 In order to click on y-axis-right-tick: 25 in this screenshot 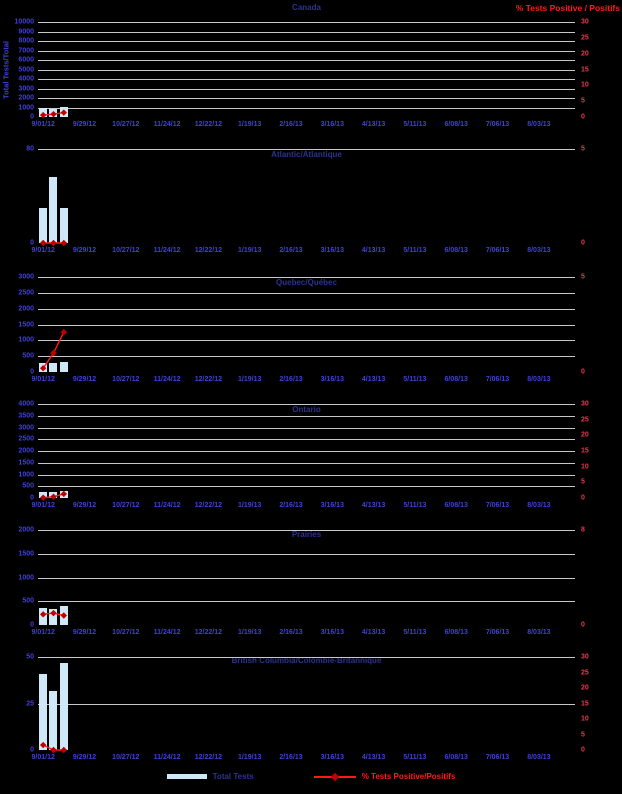, I will do `click(585, 38)`.